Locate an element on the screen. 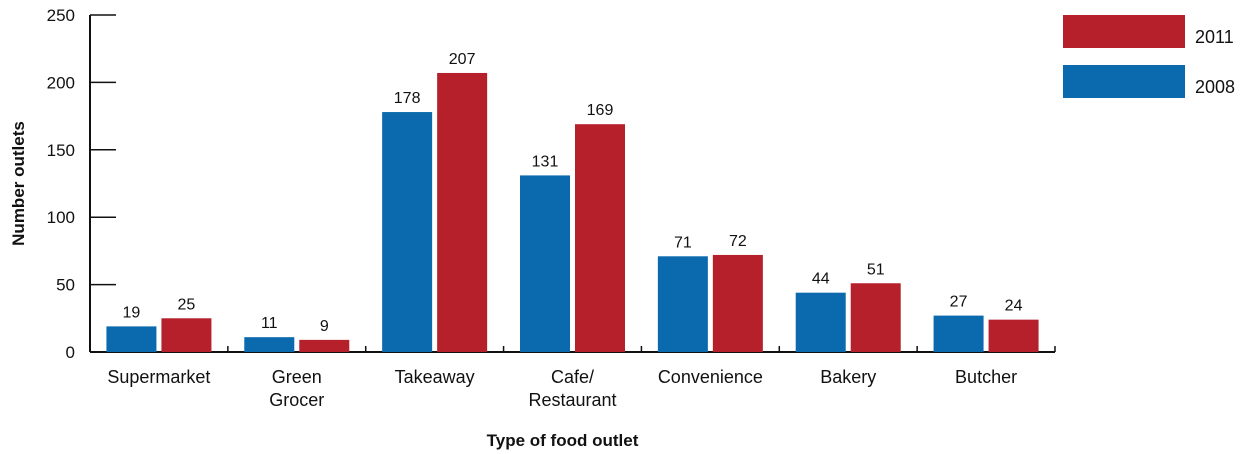 Image resolution: width=1248 pixels, height=454 pixels. y-tick-label: 0 is located at coordinates (70, 352).